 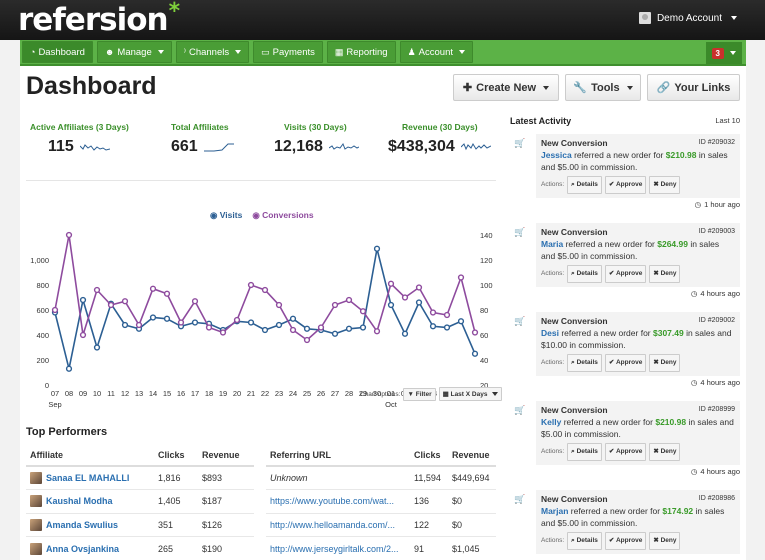 I want to click on sale-amount: $307.49, so click(x=668, y=333).